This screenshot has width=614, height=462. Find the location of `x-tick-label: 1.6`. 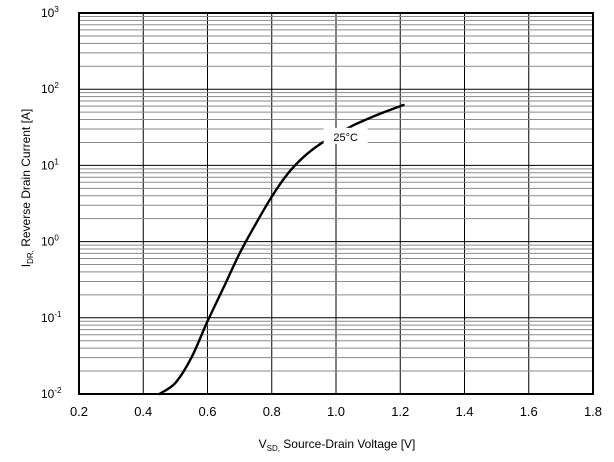

x-tick-label: 1.6 is located at coordinates (529, 411).